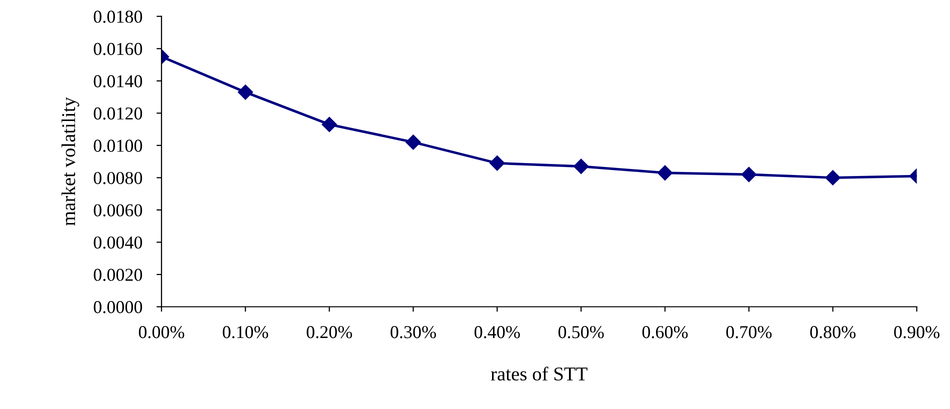 This screenshot has height=409, width=950. What do you see at coordinates (497, 332) in the screenshot?
I see `x-tick-label: 0.40%` at bounding box center [497, 332].